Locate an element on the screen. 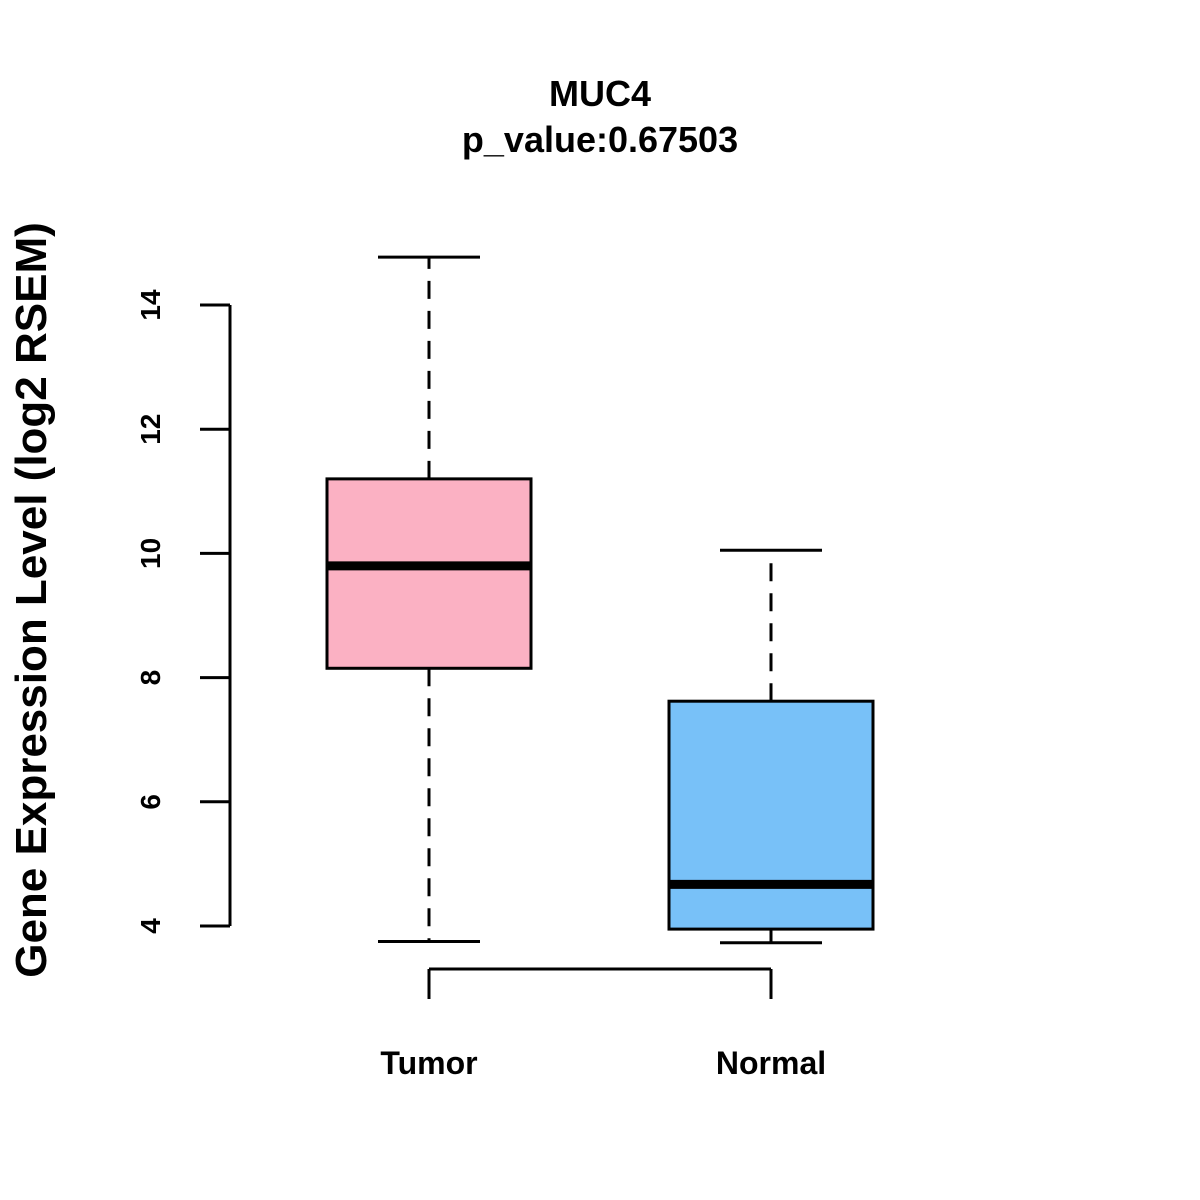  y-tick-label: 8 is located at coordinates (150, 678).